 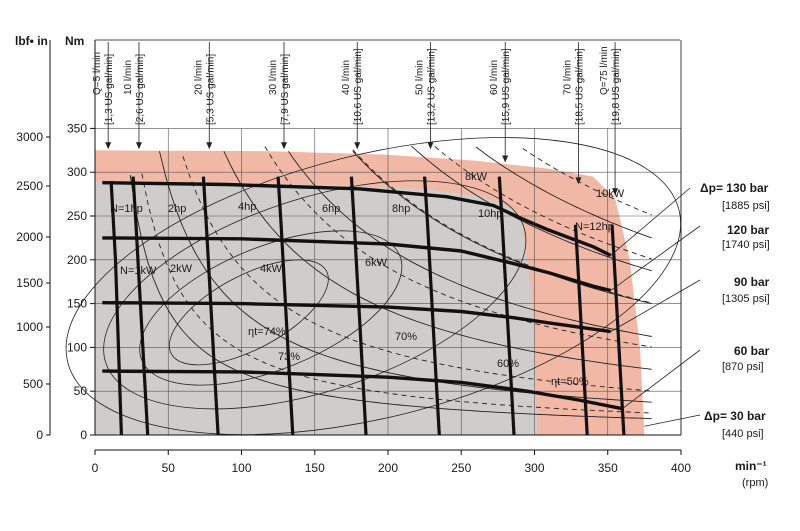 I want to click on flow-line-label: Q=75 l/min, so click(x=604, y=70).